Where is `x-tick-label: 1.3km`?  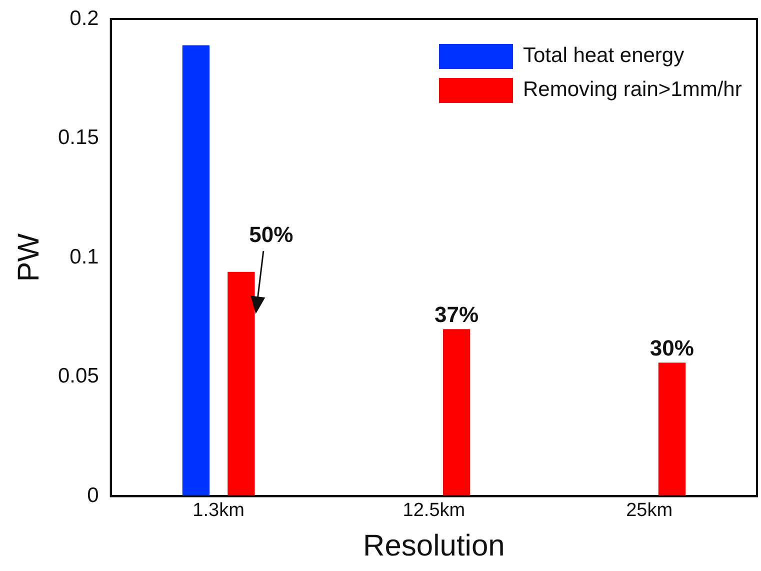
x-tick-label: 1.3km is located at coordinates (218, 510).